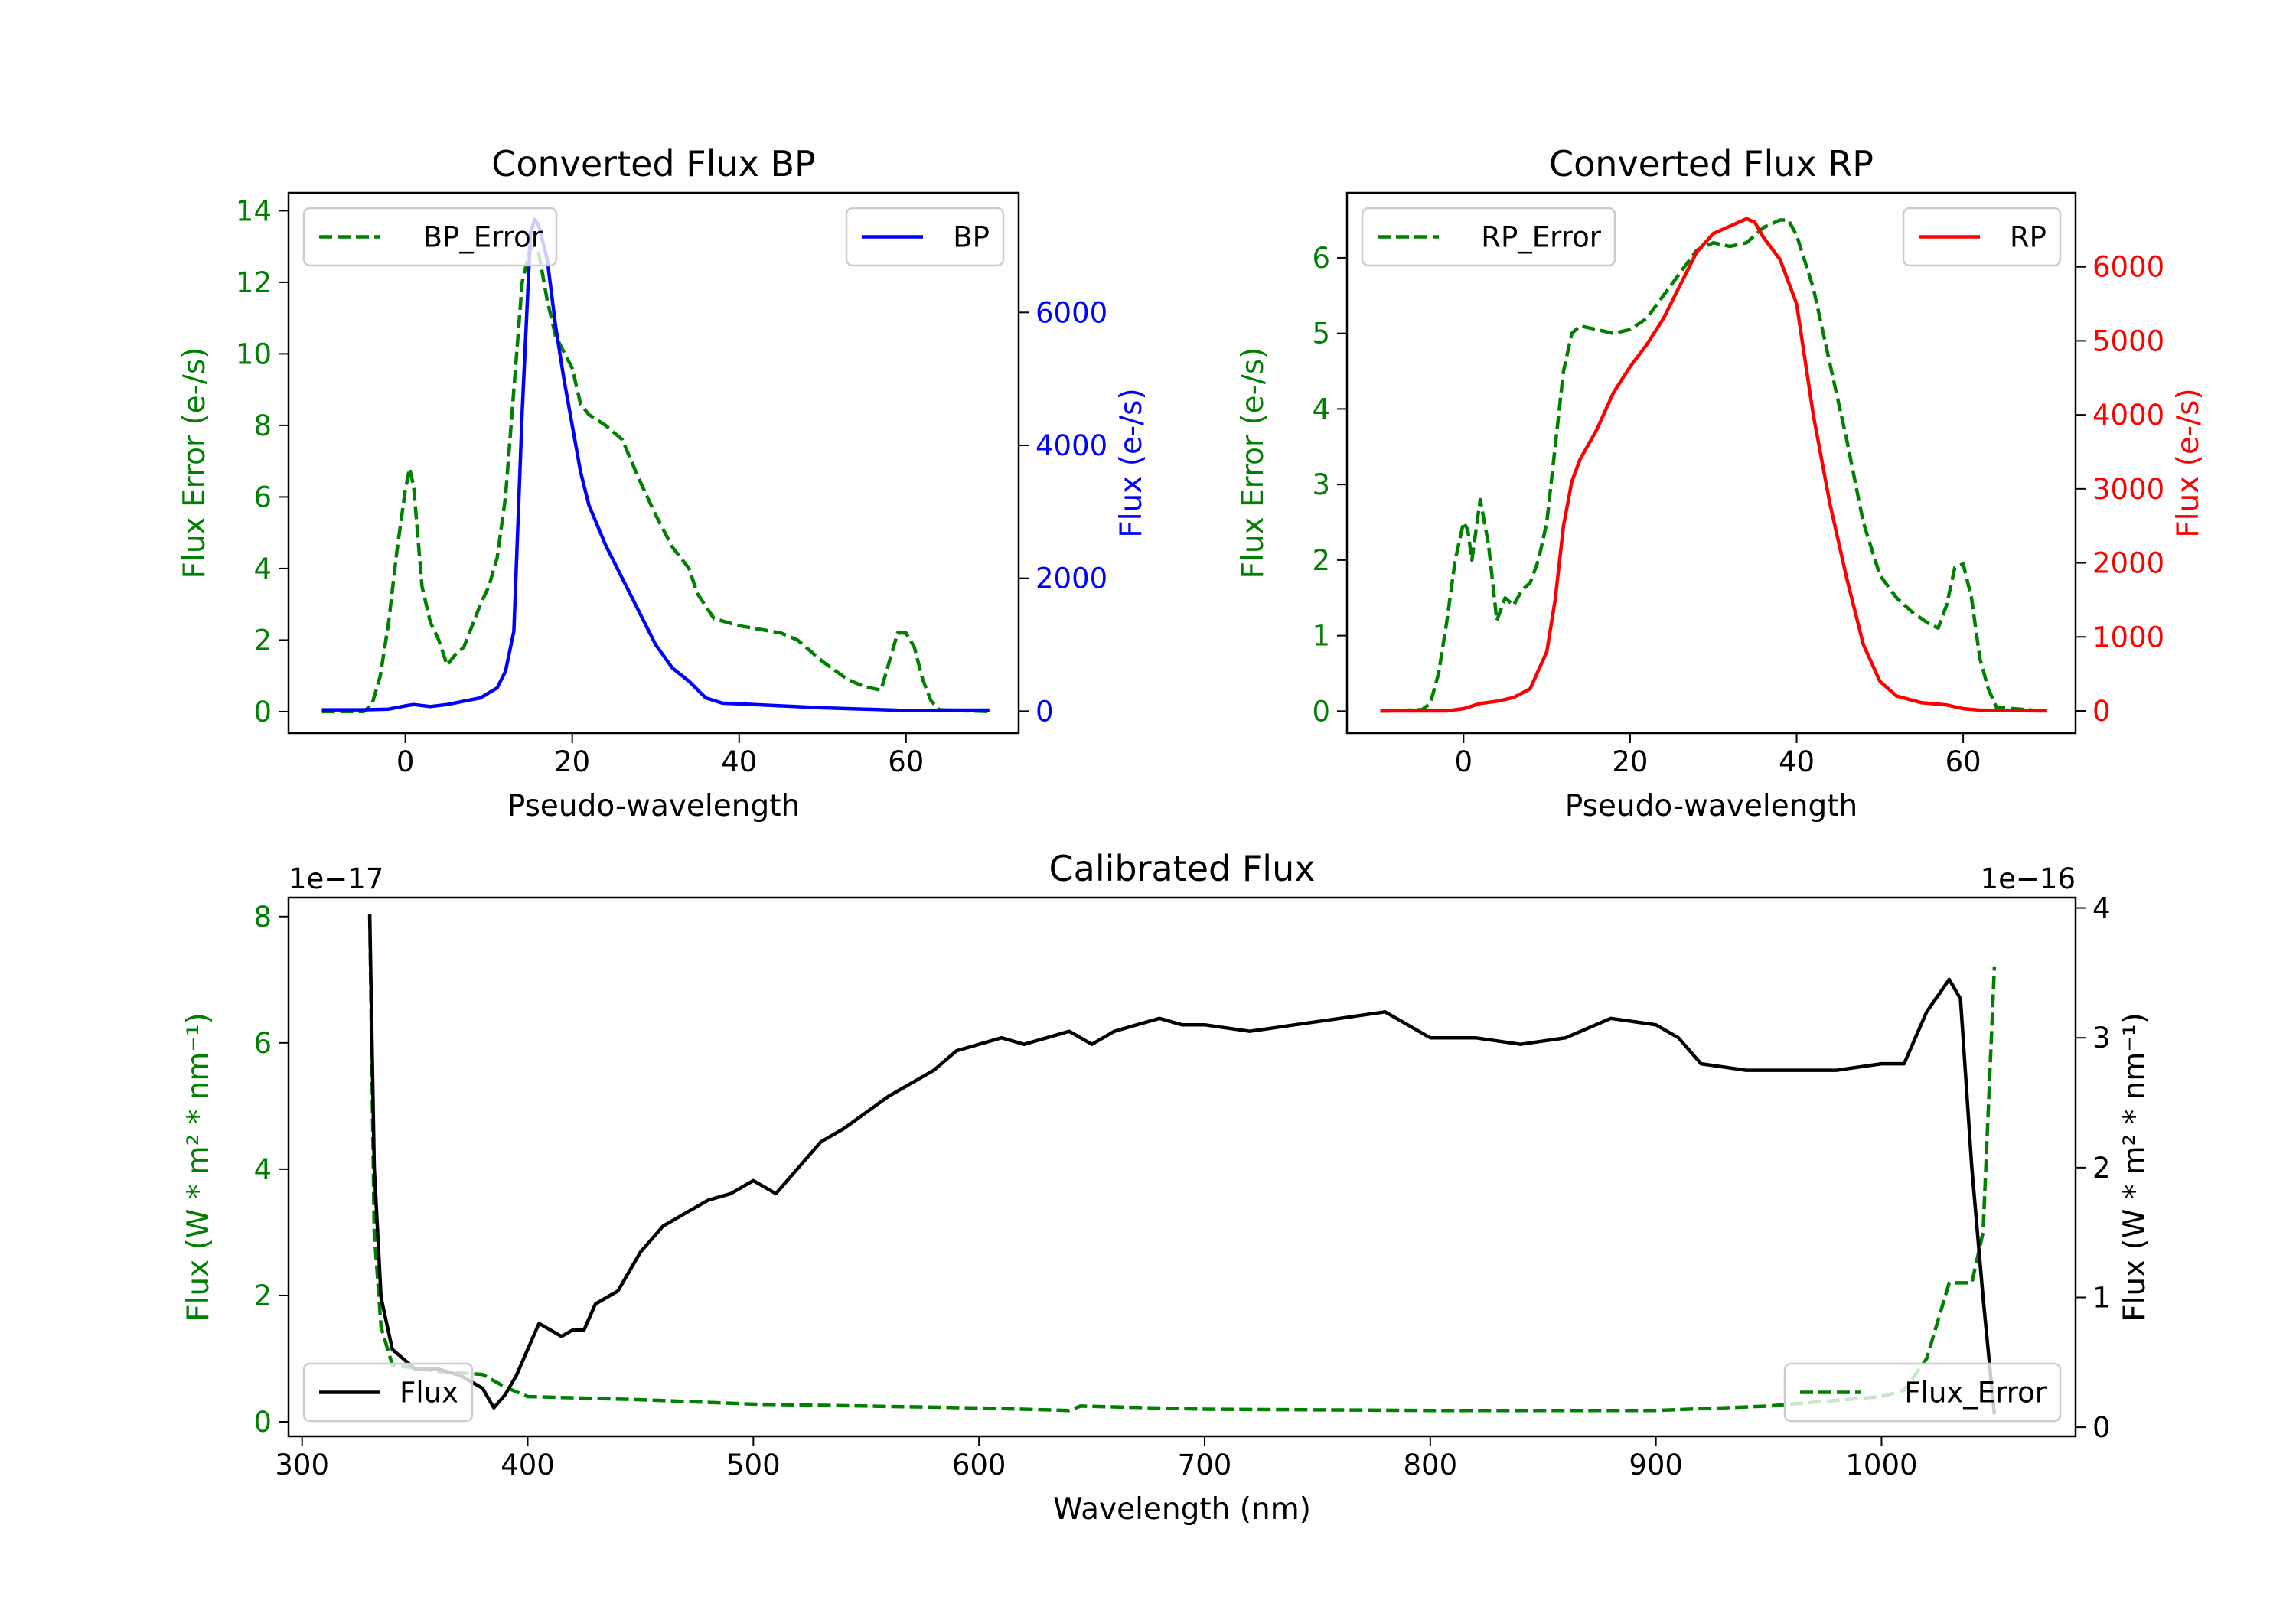  Describe the element at coordinates (528, 1465) in the screenshot. I see `x-tick-label: 400` at that location.